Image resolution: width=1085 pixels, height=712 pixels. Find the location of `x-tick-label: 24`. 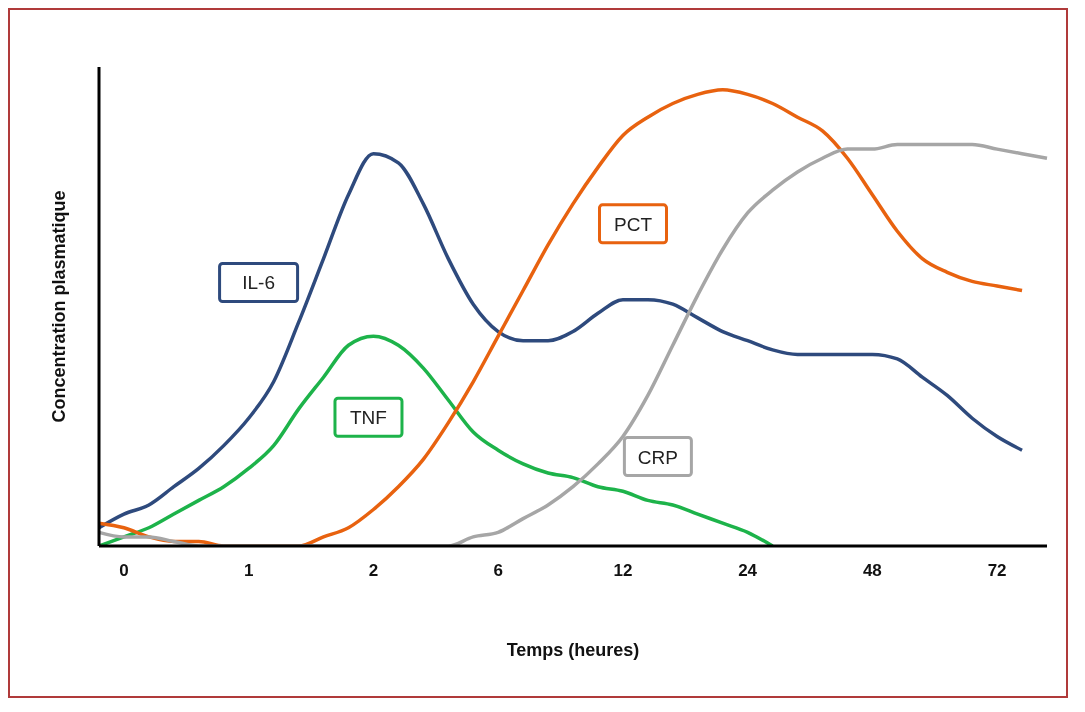

x-tick-label: 24 is located at coordinates (748, 571).